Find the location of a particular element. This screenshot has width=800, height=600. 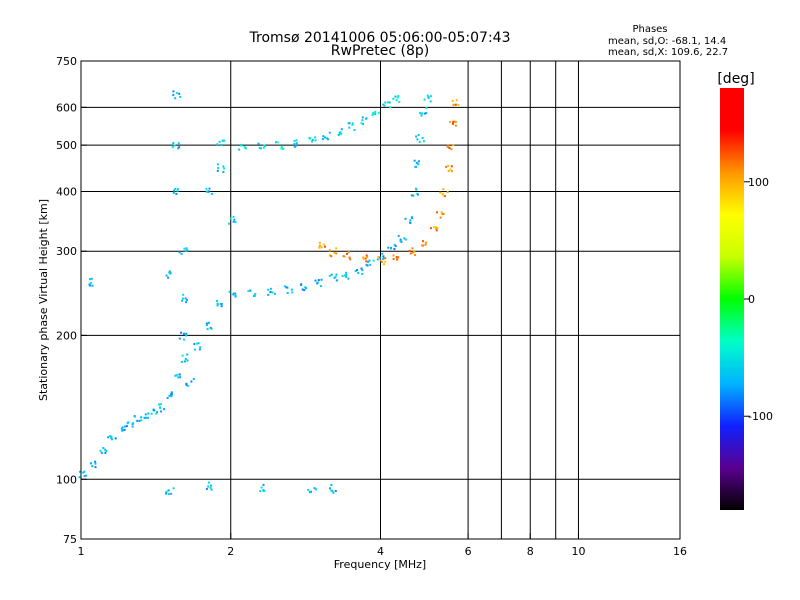

colorbar: [deg] 100 0 -100 is located at coordinates (745, 290).